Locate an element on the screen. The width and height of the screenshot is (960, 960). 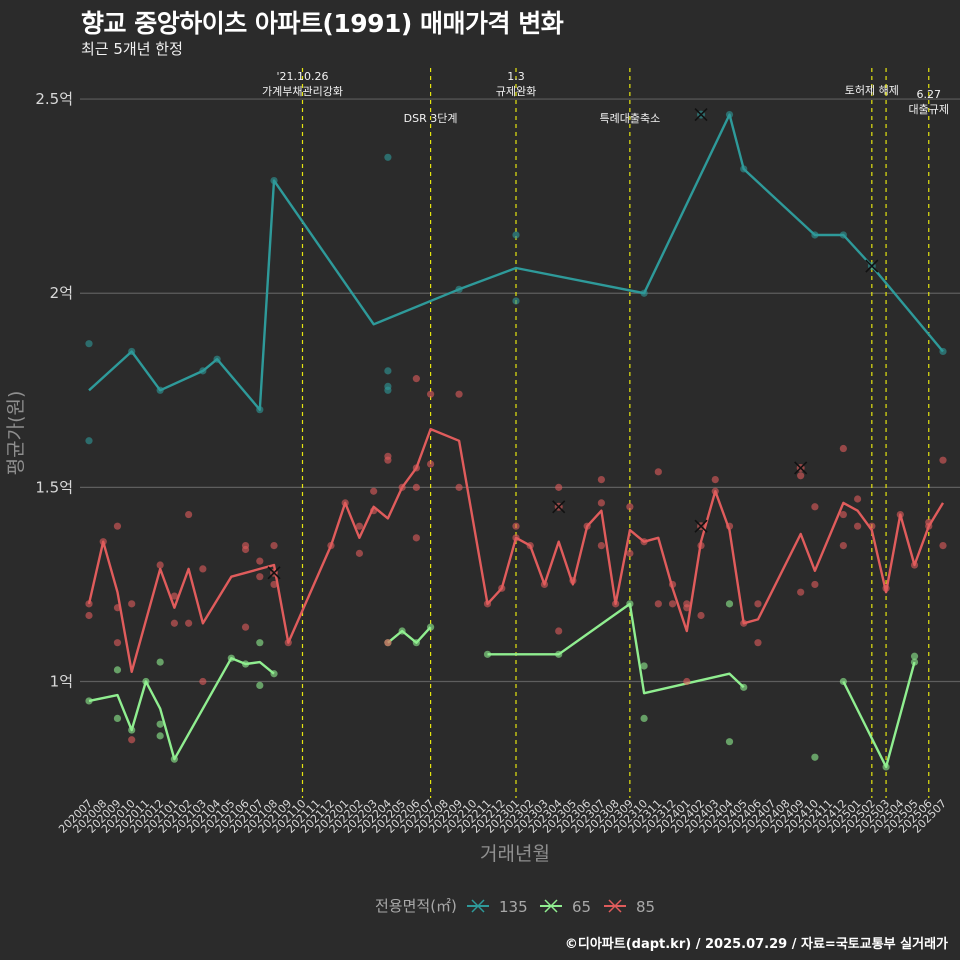
x-axis-title: 거래년월 is located at coordinates (515, 854).